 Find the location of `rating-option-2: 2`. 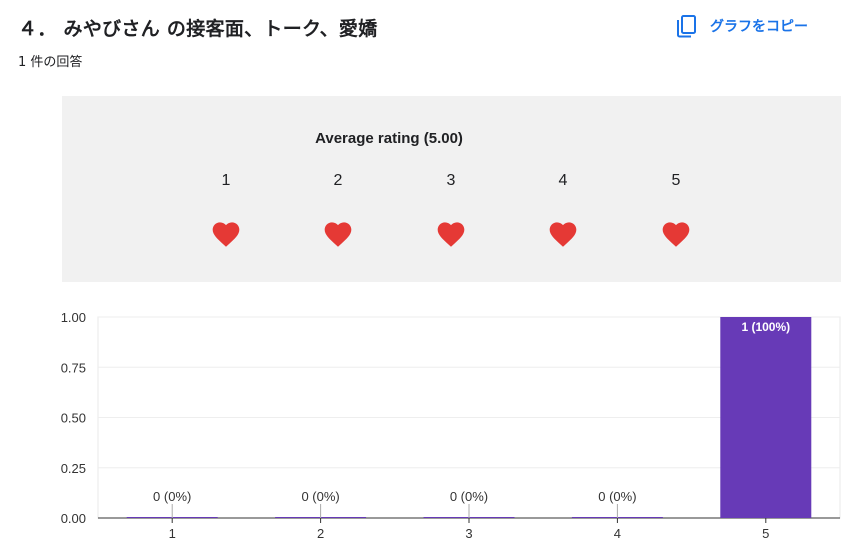

rating-option-2: 2 is located at coordinates (338, 181).